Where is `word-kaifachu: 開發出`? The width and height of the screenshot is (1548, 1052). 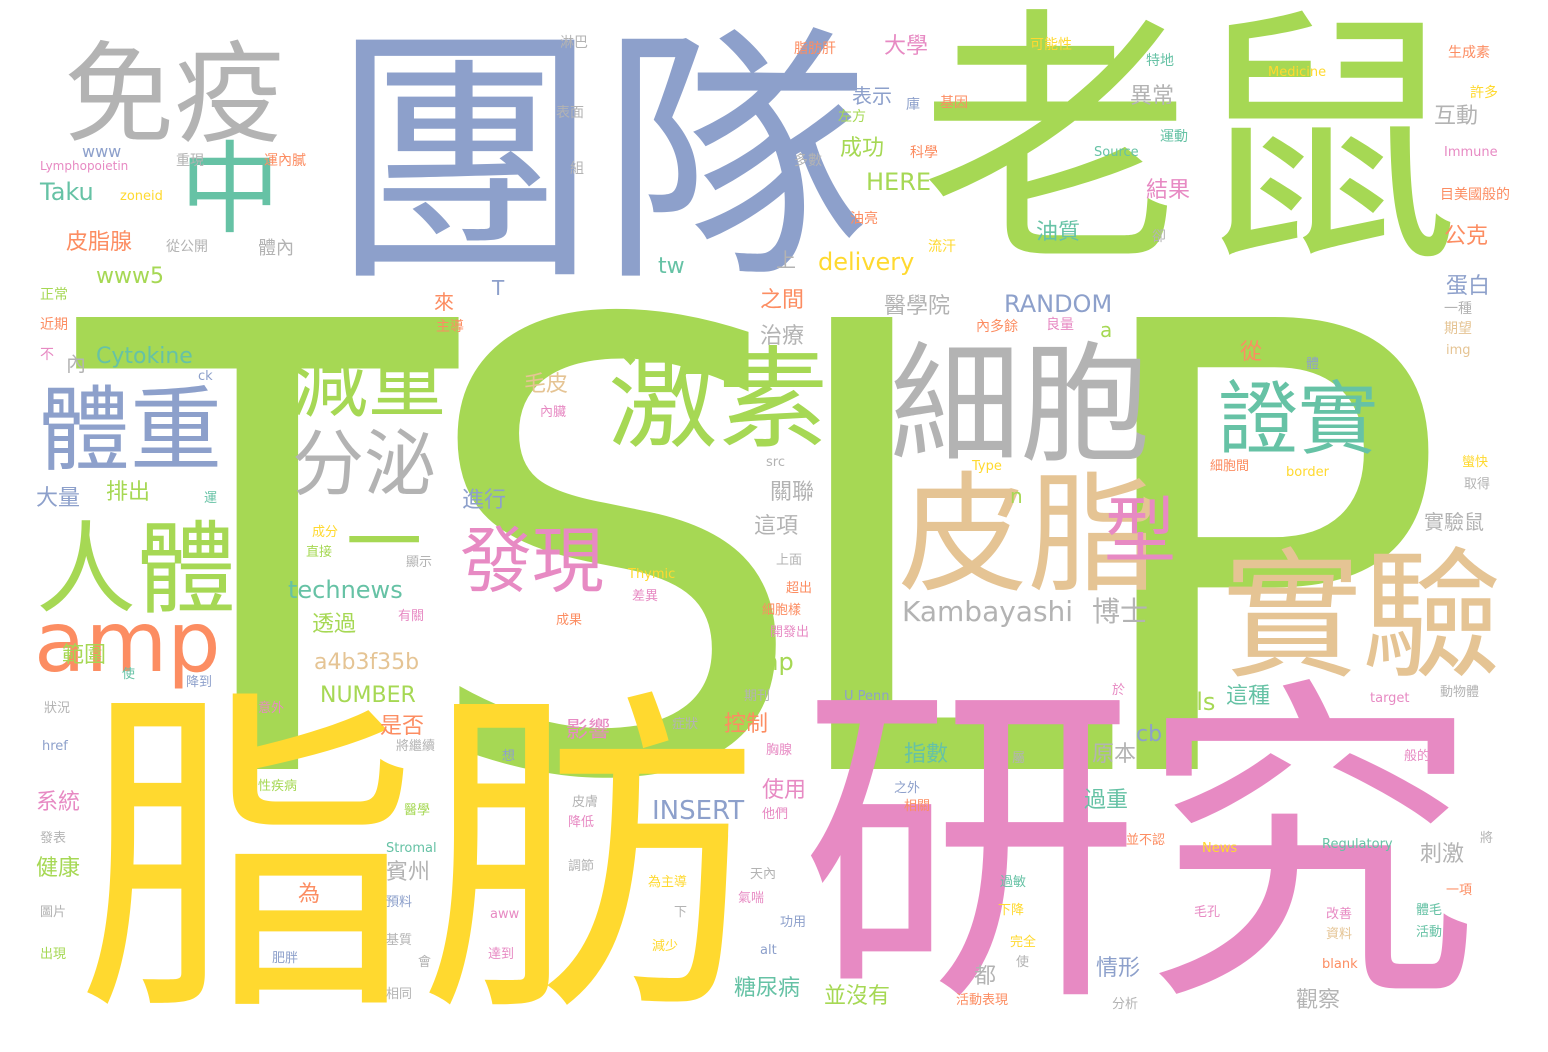
word-kaifachu: 開發出 is located at coordinates (790, 632).